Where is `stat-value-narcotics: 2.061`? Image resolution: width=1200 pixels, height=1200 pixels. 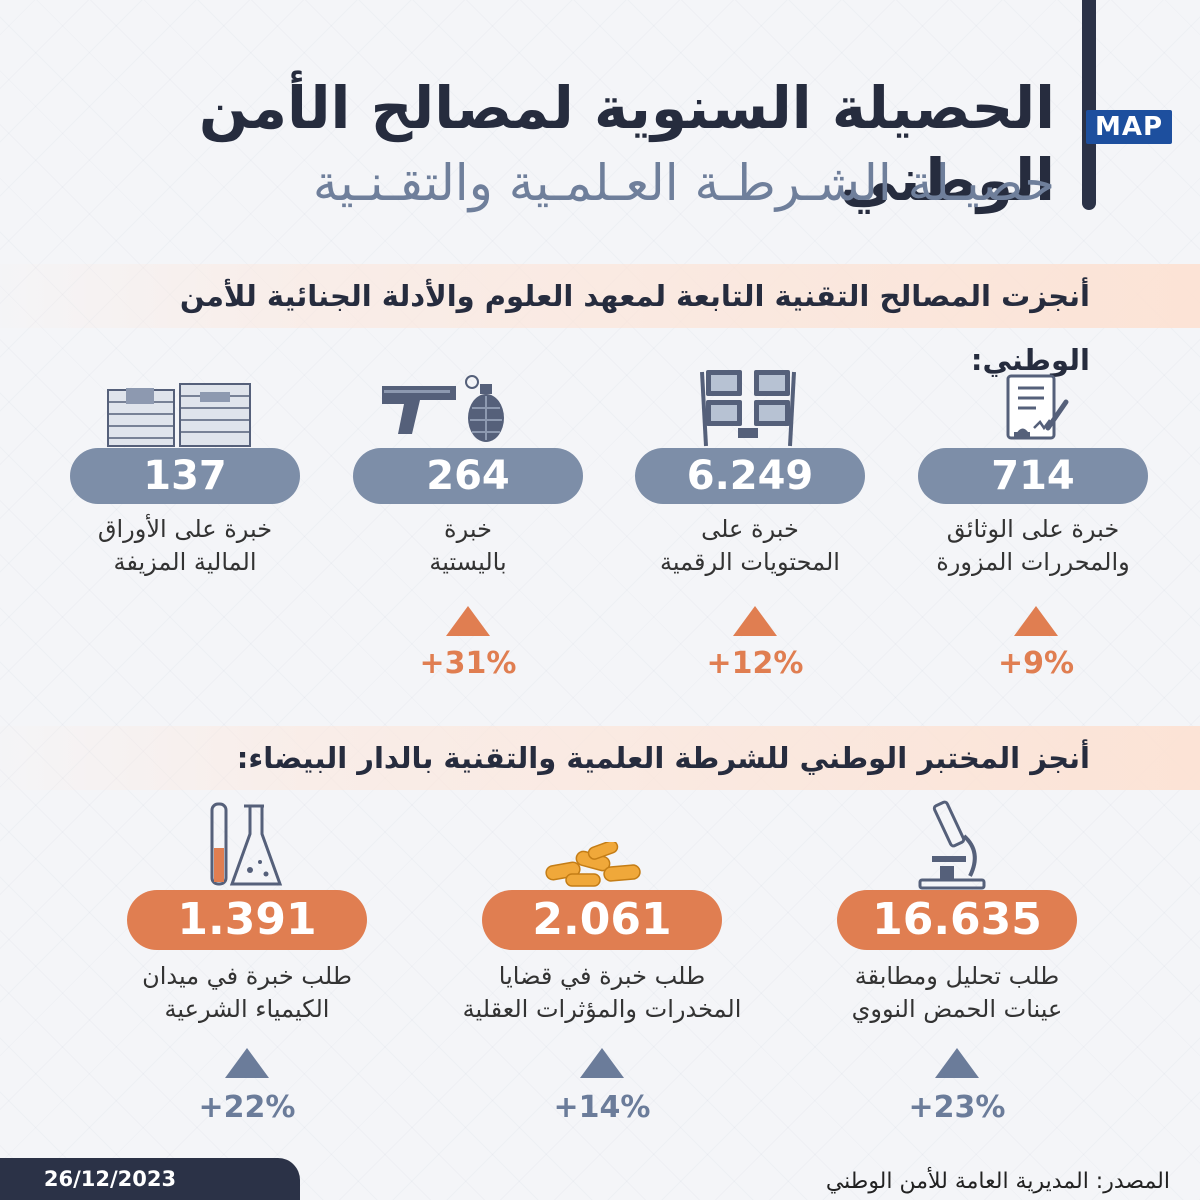 stat-value-narcotics: 2.061 is located at coordinates (602, 920).